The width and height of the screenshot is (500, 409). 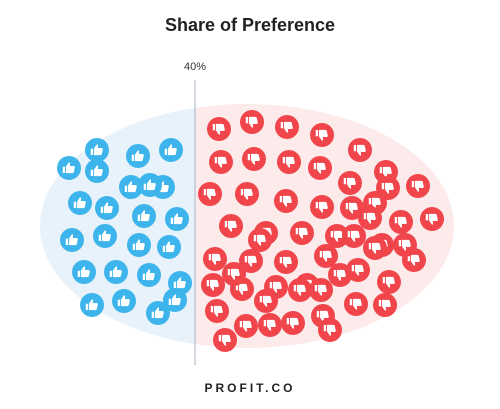 What do you see at coordinates (250, 25) in the screenshot?
I see `chart-title: Share of Preference` at bounding box center [250, 25].